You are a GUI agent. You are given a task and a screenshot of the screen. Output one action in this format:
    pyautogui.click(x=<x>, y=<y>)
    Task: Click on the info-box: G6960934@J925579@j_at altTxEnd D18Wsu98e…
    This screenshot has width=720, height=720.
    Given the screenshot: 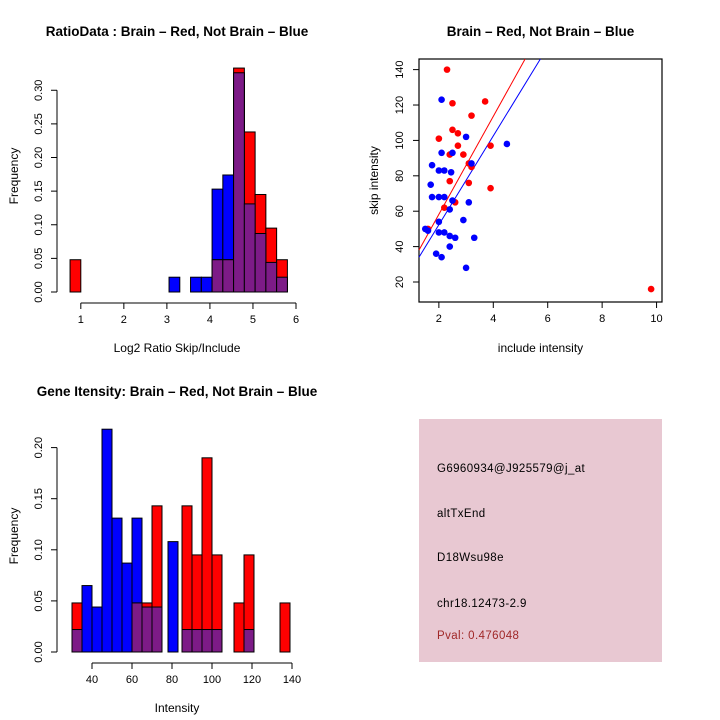 What is the action you would take?
    pyautogui.click(x=540, y=540)
    